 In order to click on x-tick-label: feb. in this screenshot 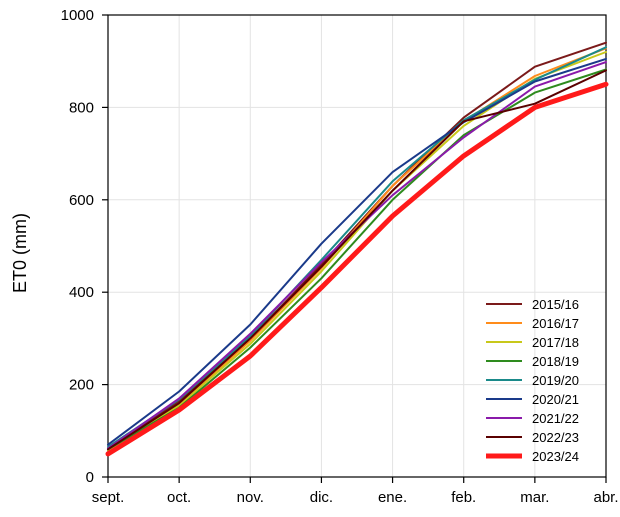, I will do `click(463, 497)`.